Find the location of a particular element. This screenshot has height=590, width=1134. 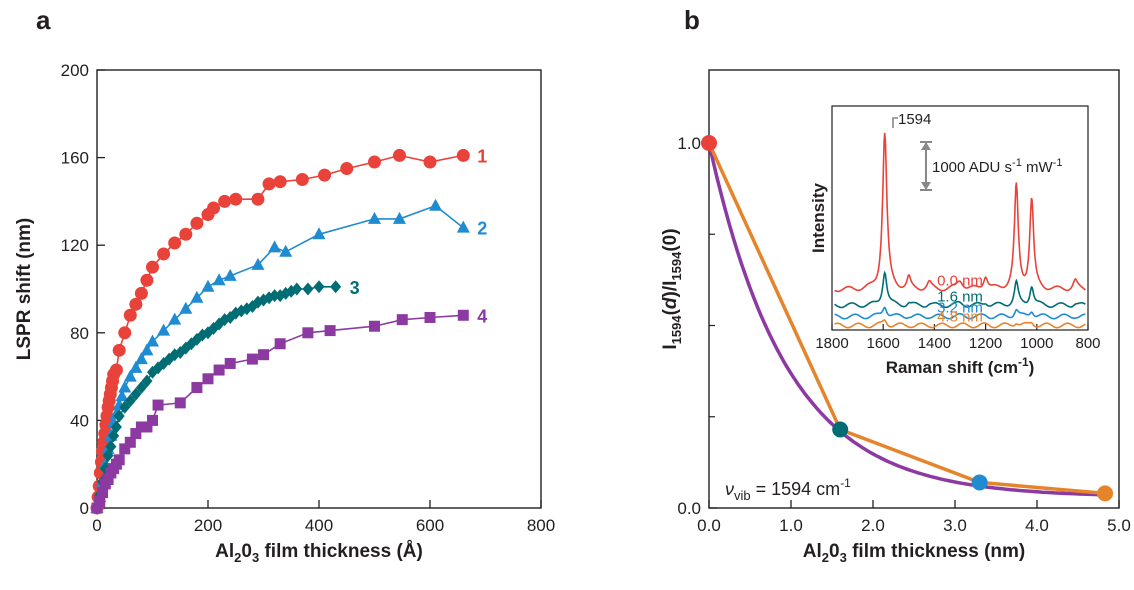

panel-a-ytick-label: 40 is located at coordinates (79, 420).